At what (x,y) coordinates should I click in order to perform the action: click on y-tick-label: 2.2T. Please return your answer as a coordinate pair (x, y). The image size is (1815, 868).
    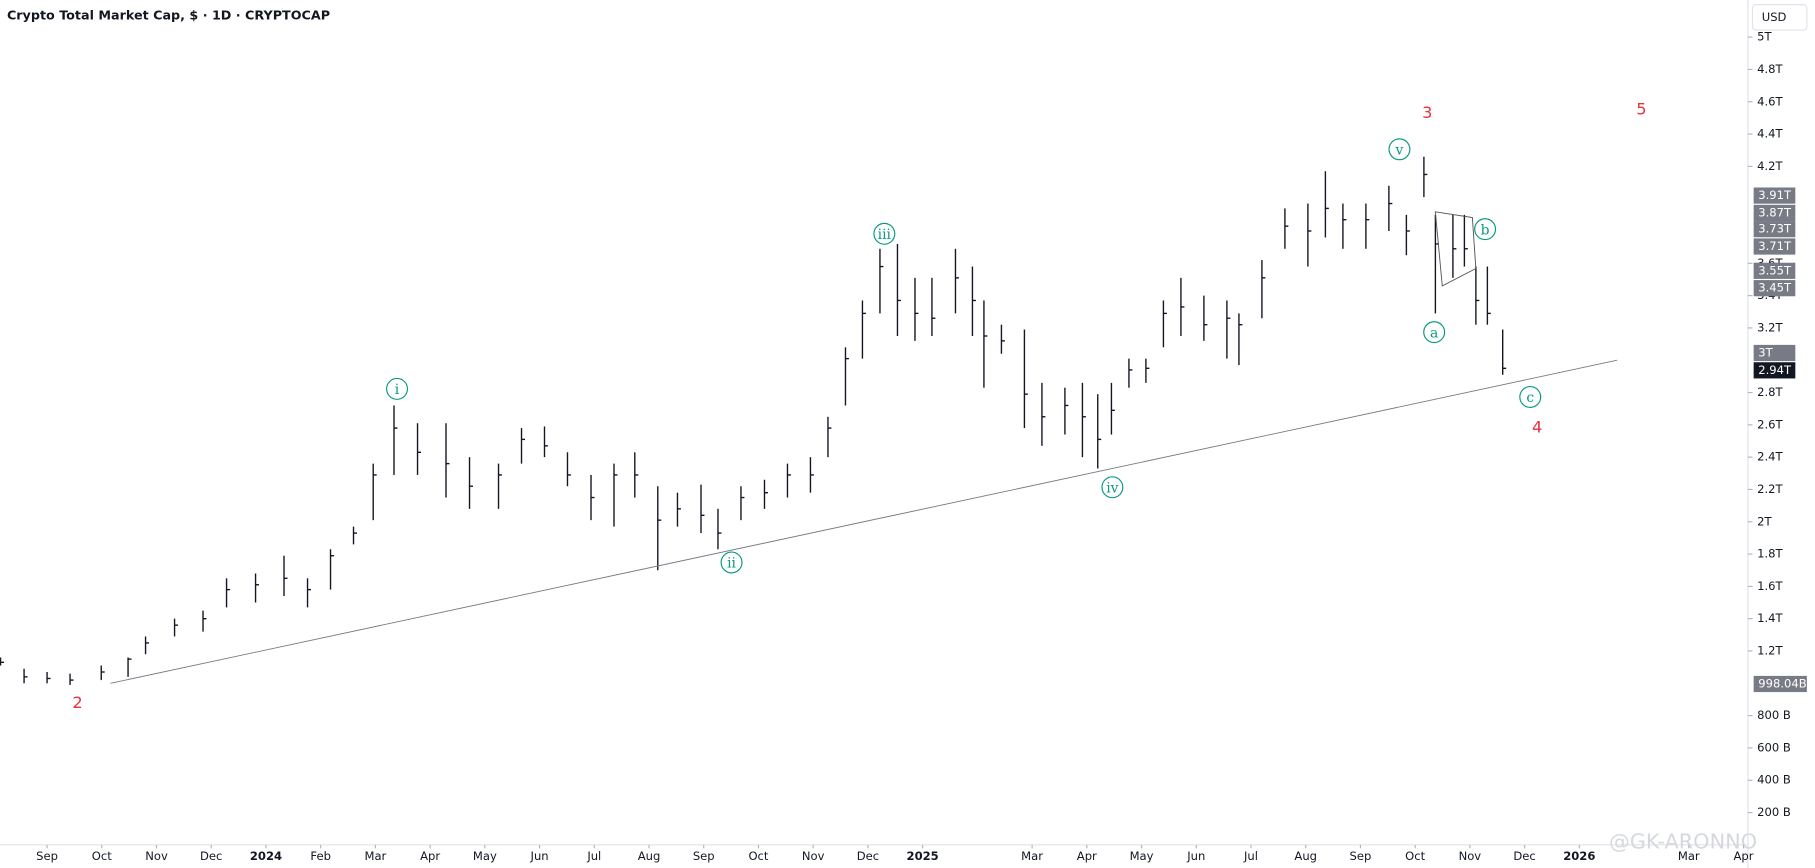
    Looking at the image, I should click on (1770, 489).